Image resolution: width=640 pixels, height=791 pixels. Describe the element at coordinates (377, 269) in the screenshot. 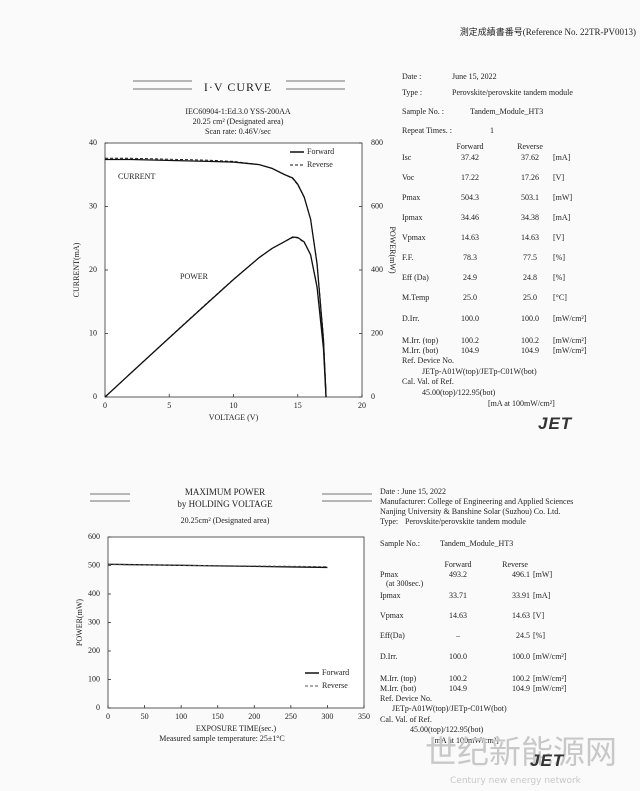

I see `y2-tick-label: 400` at that location.